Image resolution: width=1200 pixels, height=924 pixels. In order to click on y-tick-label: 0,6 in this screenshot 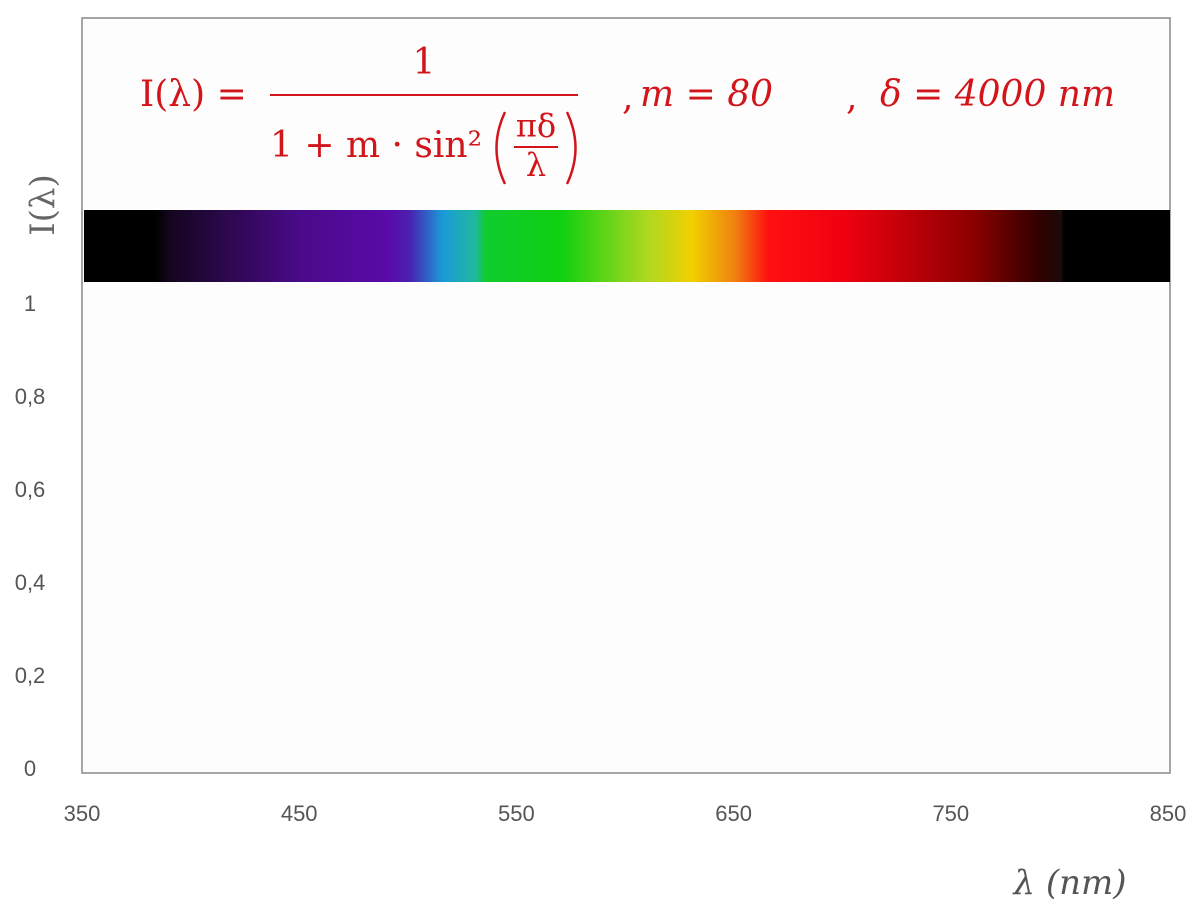, I will do `click(30, 489)`.